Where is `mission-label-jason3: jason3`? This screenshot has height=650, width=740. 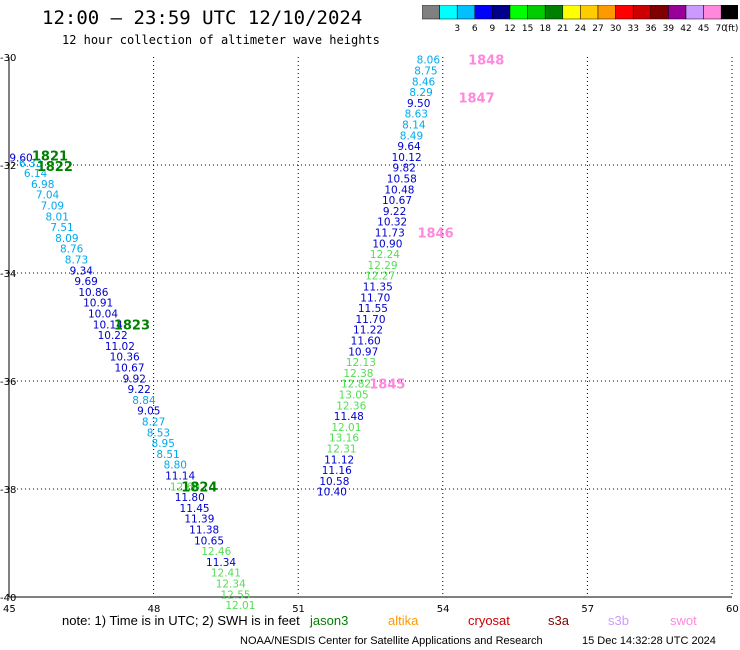
mission-label-jason3: jason3 is located at coordinates (329, 620).